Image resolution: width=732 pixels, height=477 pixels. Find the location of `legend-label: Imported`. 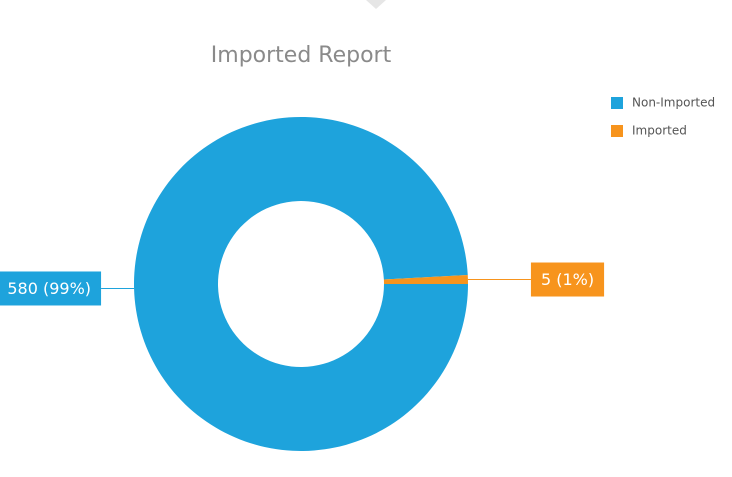

legend-label: Imported is located at coordinates (659, 131).